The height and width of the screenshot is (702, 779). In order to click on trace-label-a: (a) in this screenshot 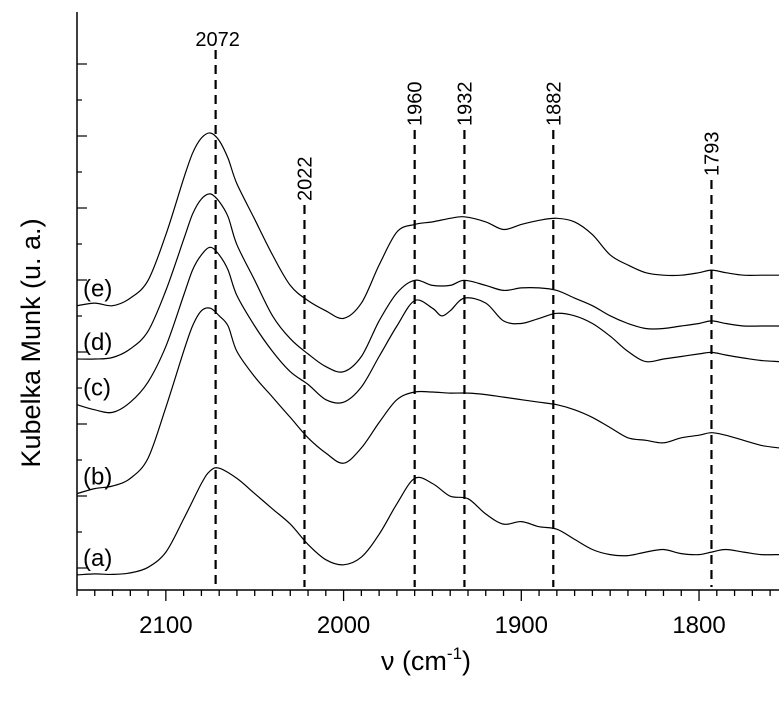, I will do `click(97, 558)`.